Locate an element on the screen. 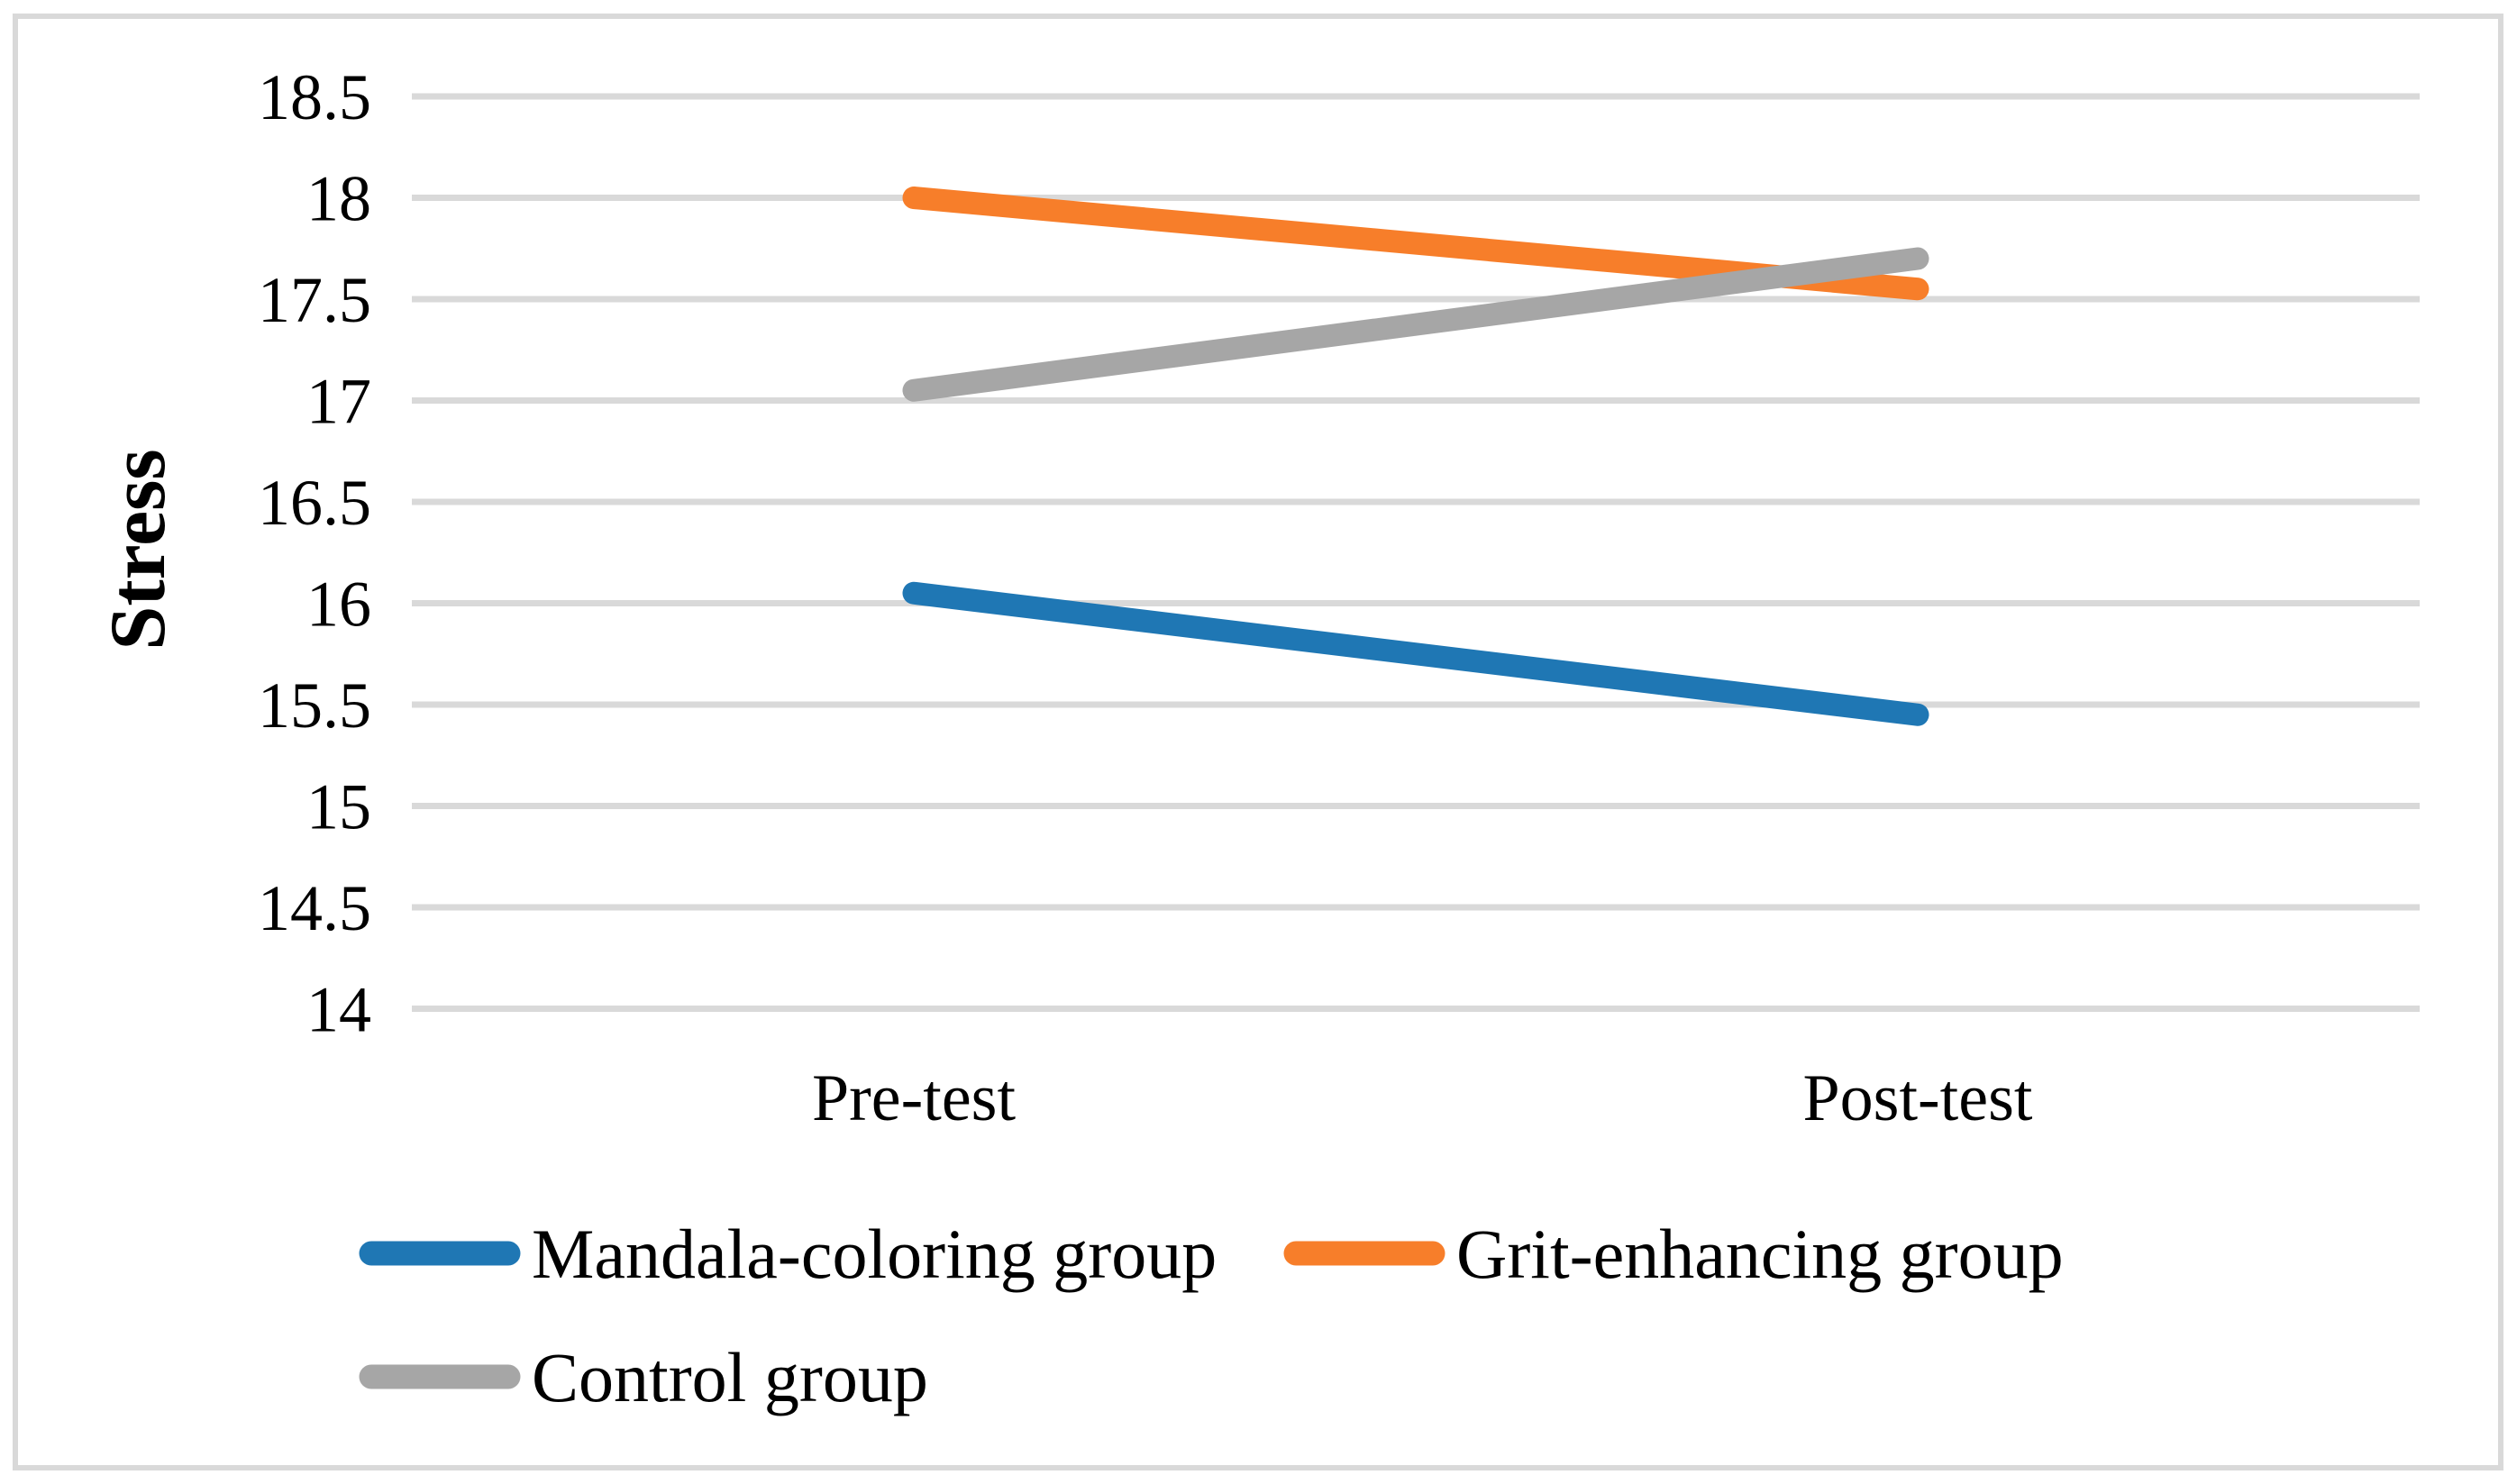  series-line-control-group is located at coordinates (1415, 324).